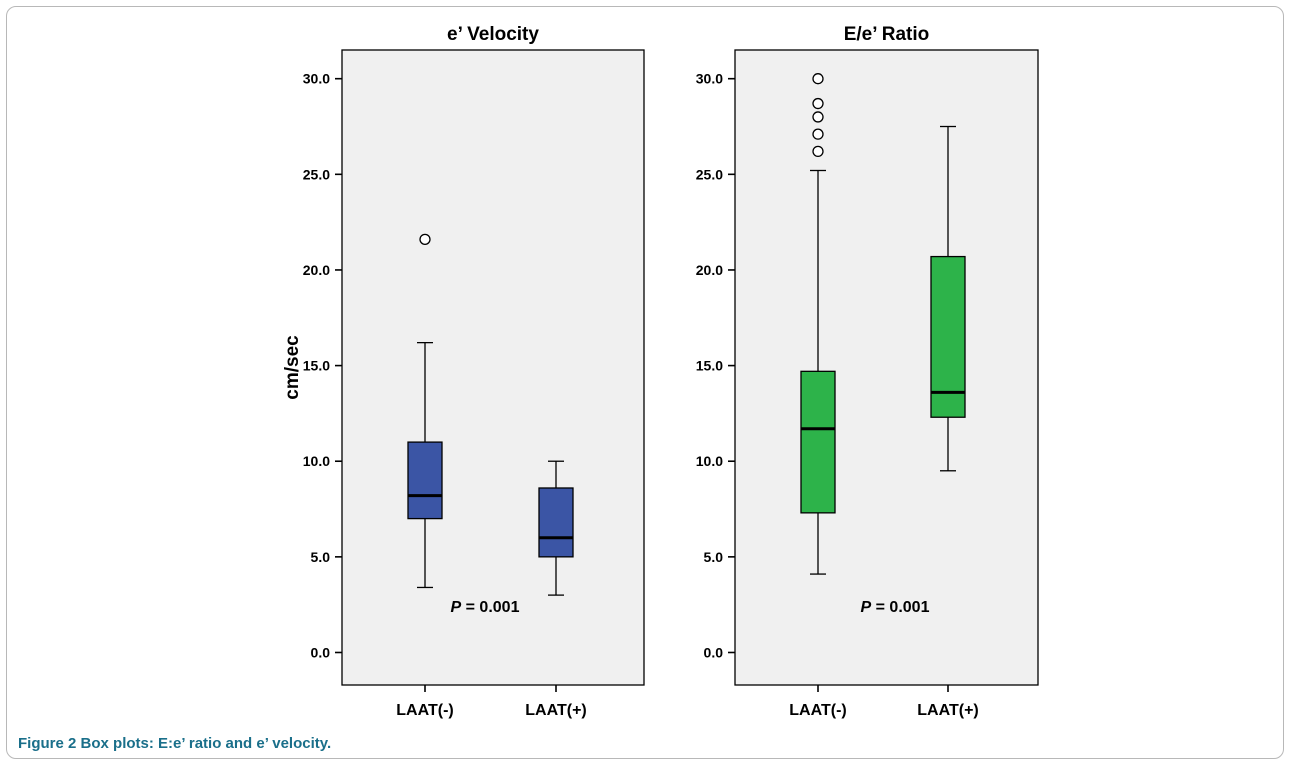 The image size is (1290, 765). What do you see at coordinates (47, 743) in the screenshot?
I see `caption-label: Figure 2` at bounding box center [47, 743].